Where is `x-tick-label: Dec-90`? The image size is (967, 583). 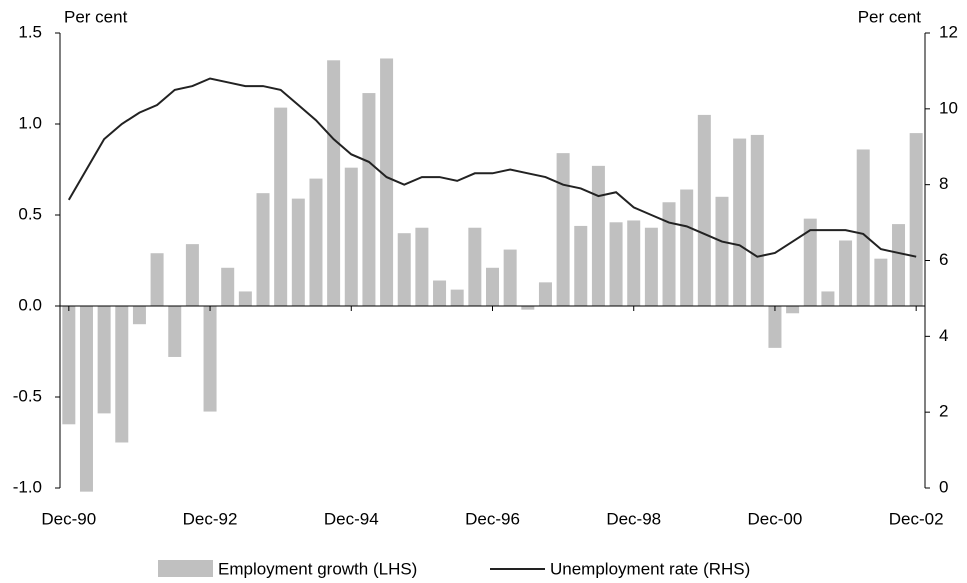 x-tick-label: Dec-90 is located at coordinates (68, 518).